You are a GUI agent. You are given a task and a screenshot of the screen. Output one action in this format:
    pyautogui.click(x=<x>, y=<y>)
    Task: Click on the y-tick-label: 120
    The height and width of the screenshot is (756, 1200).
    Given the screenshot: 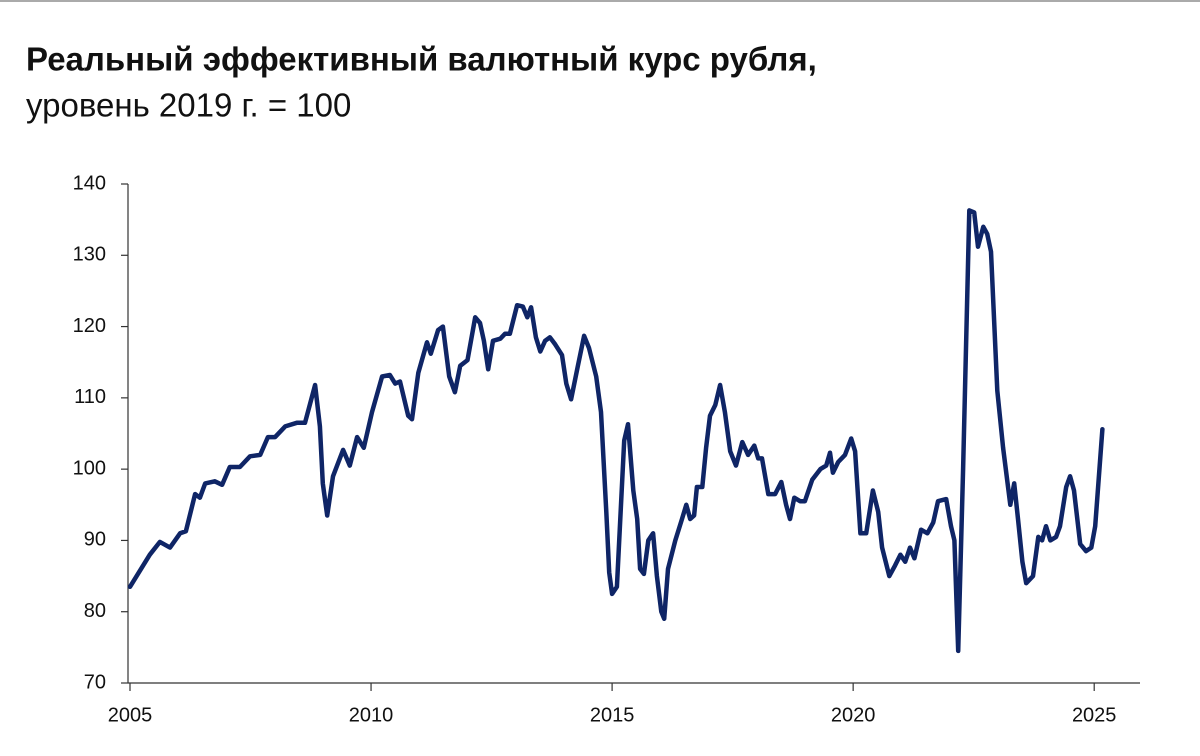 What is the action you would take?
    pyautogui.click(x=89, y=326)
    